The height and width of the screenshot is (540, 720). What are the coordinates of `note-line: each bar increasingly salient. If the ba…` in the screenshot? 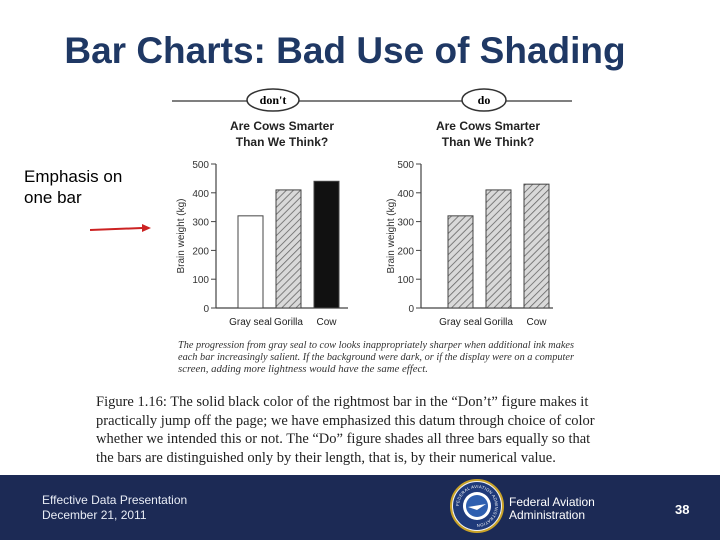 It's located at (376, 357).